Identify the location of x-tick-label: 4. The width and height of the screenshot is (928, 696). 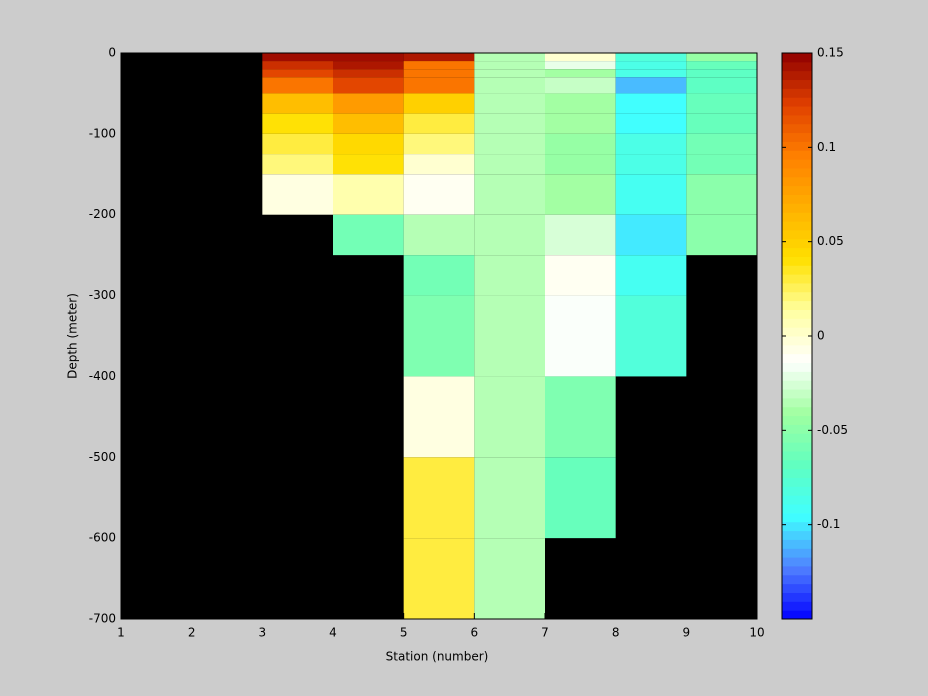
(333, 633).